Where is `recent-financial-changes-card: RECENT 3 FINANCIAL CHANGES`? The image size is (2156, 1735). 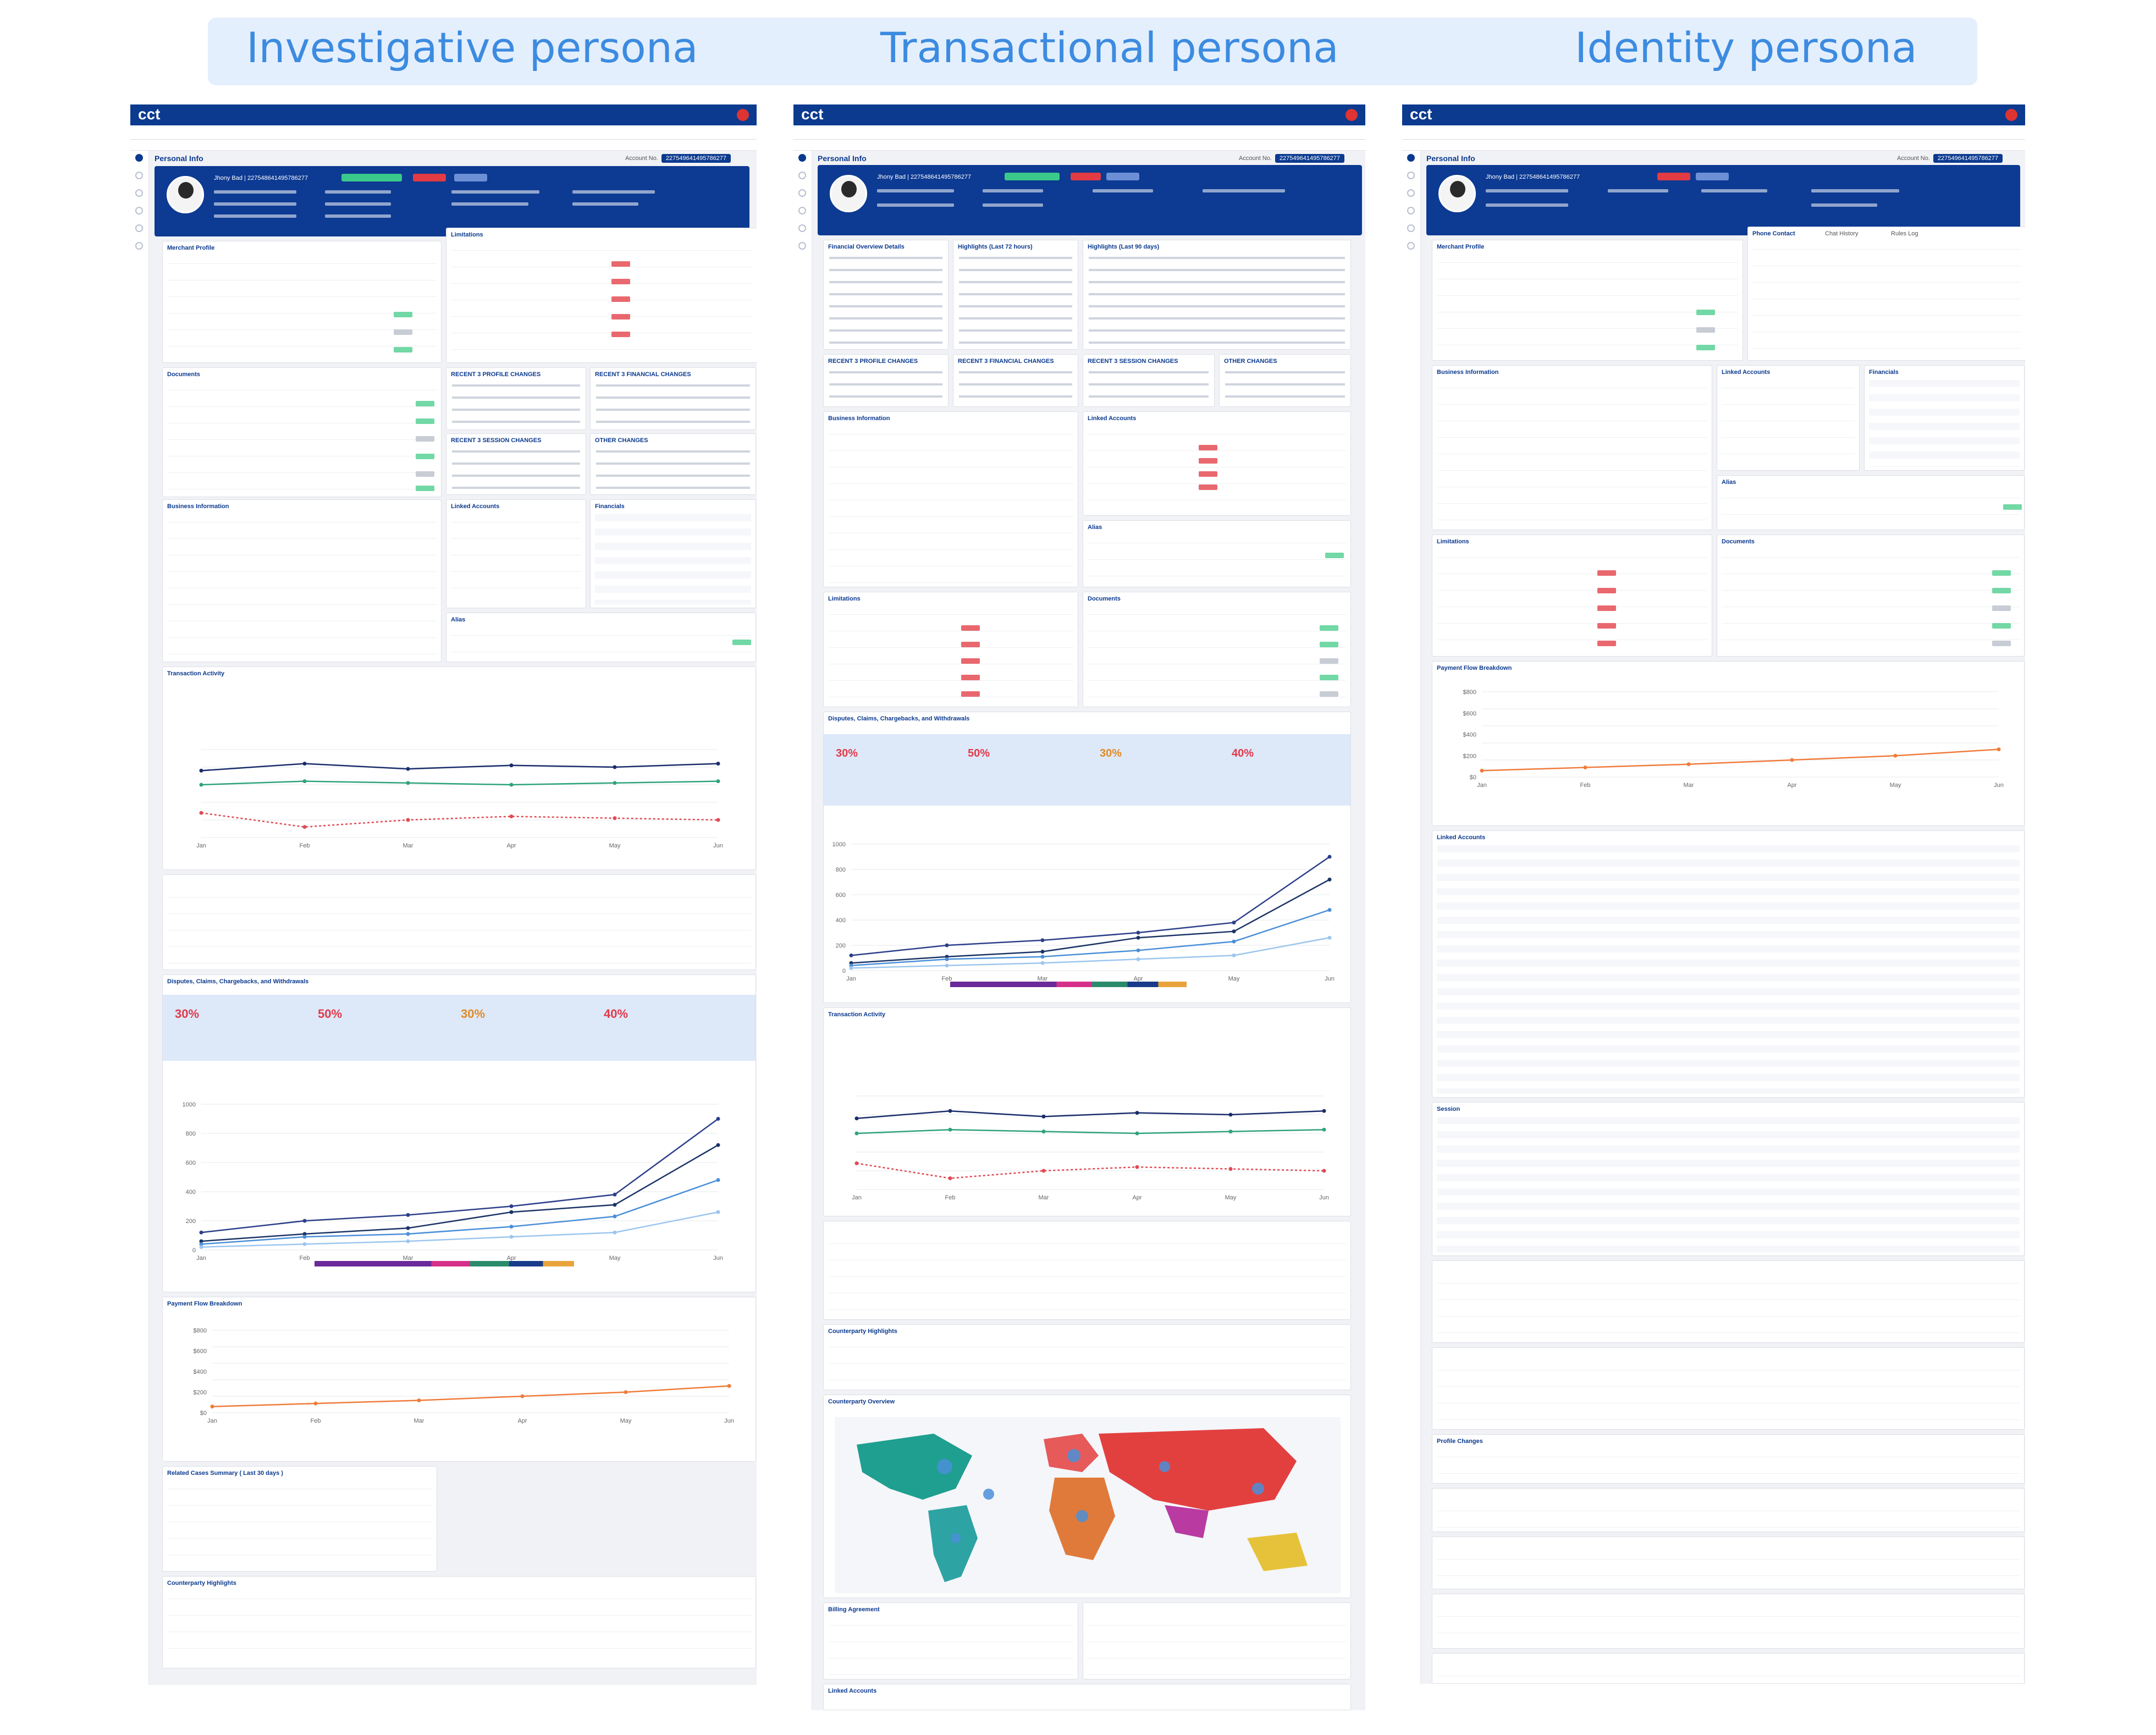
recent-financial-changes-card: RECENT 3 FINANCIAL CHANGES is located at coordinates (1015, 380).